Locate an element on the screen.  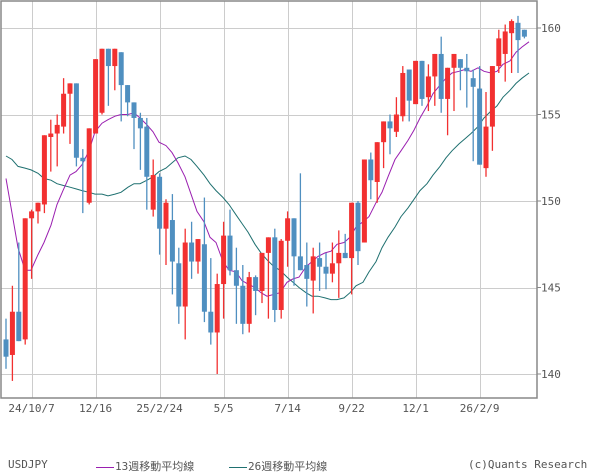
ma13-legend-swatch is located at coordinates (105, 467).